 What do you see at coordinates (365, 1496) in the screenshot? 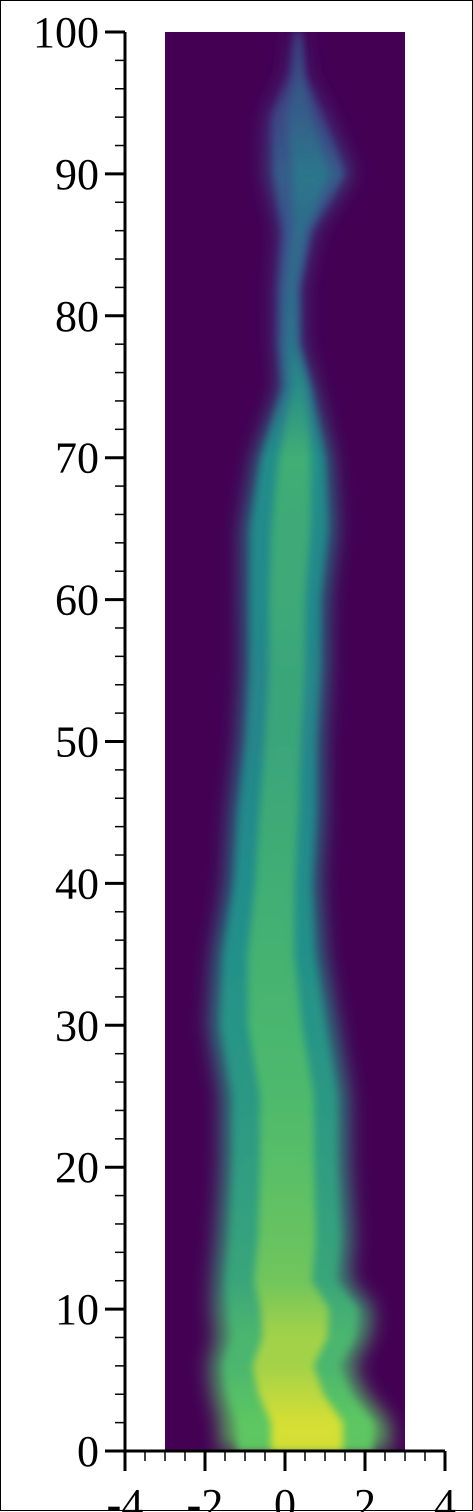
I see `x-tick-label: 2` at bounding box center [365, 1496].